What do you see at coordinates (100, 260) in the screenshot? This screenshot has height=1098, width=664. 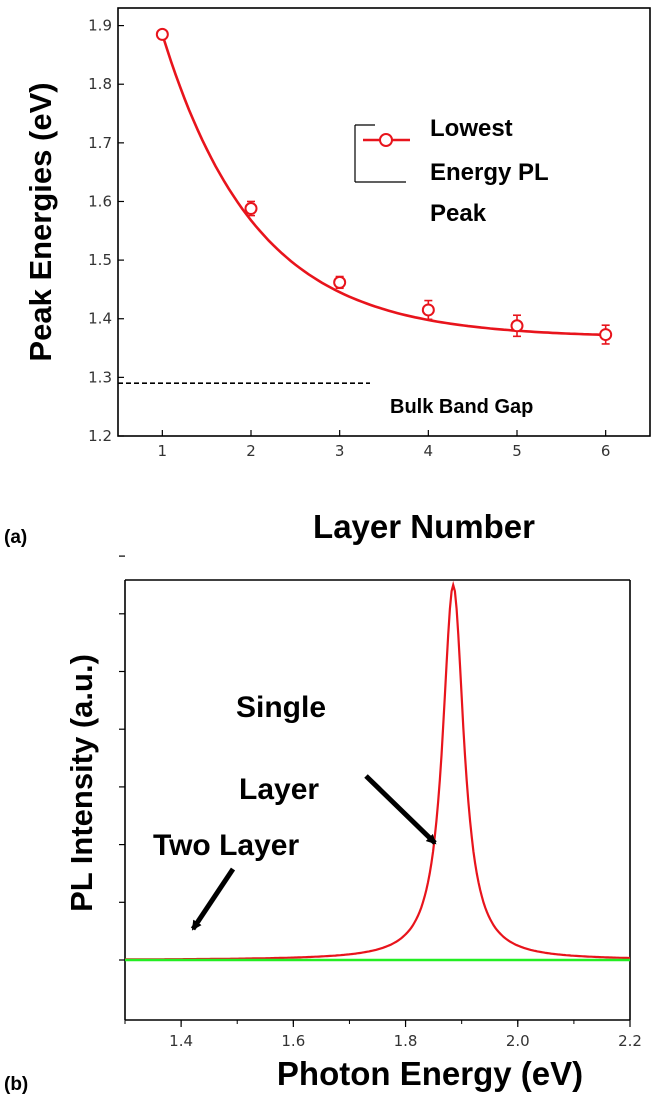 I see `y-tick-label: 1.5` at bounding box center [100, 260].